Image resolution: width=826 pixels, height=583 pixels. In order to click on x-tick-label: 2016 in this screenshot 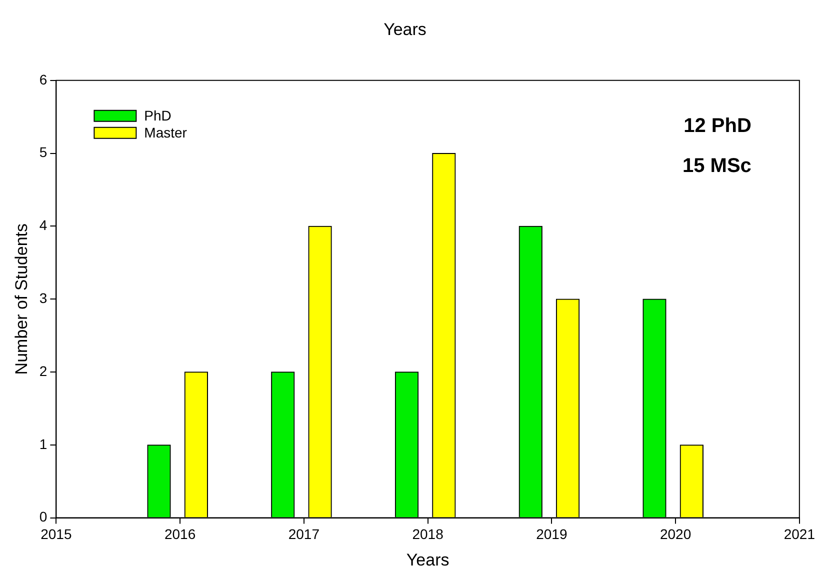, I will do `click(180, 534)`.